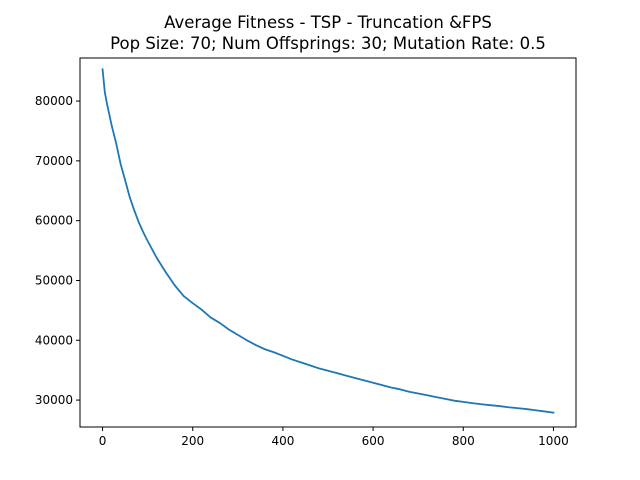  What do you see at coordinates (328, 22) in the screenshot?
I see `chart-title: Average Fitness - TSP - Truncation &FPS` at bounding box center [328, 22].